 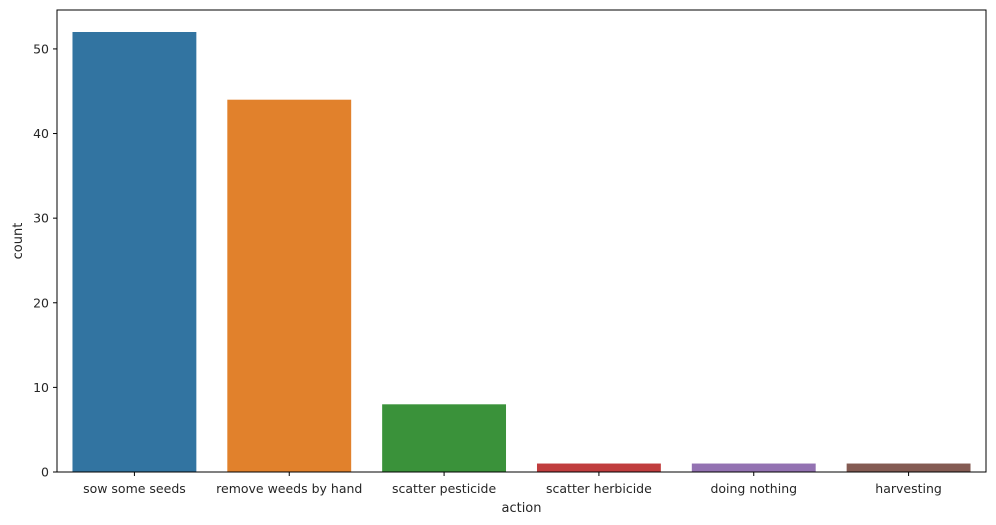 What do you see at coordinates (134, 252) in the screenshot?
I see `bar-sow-some-seeds` at bounding box center [134, 252].